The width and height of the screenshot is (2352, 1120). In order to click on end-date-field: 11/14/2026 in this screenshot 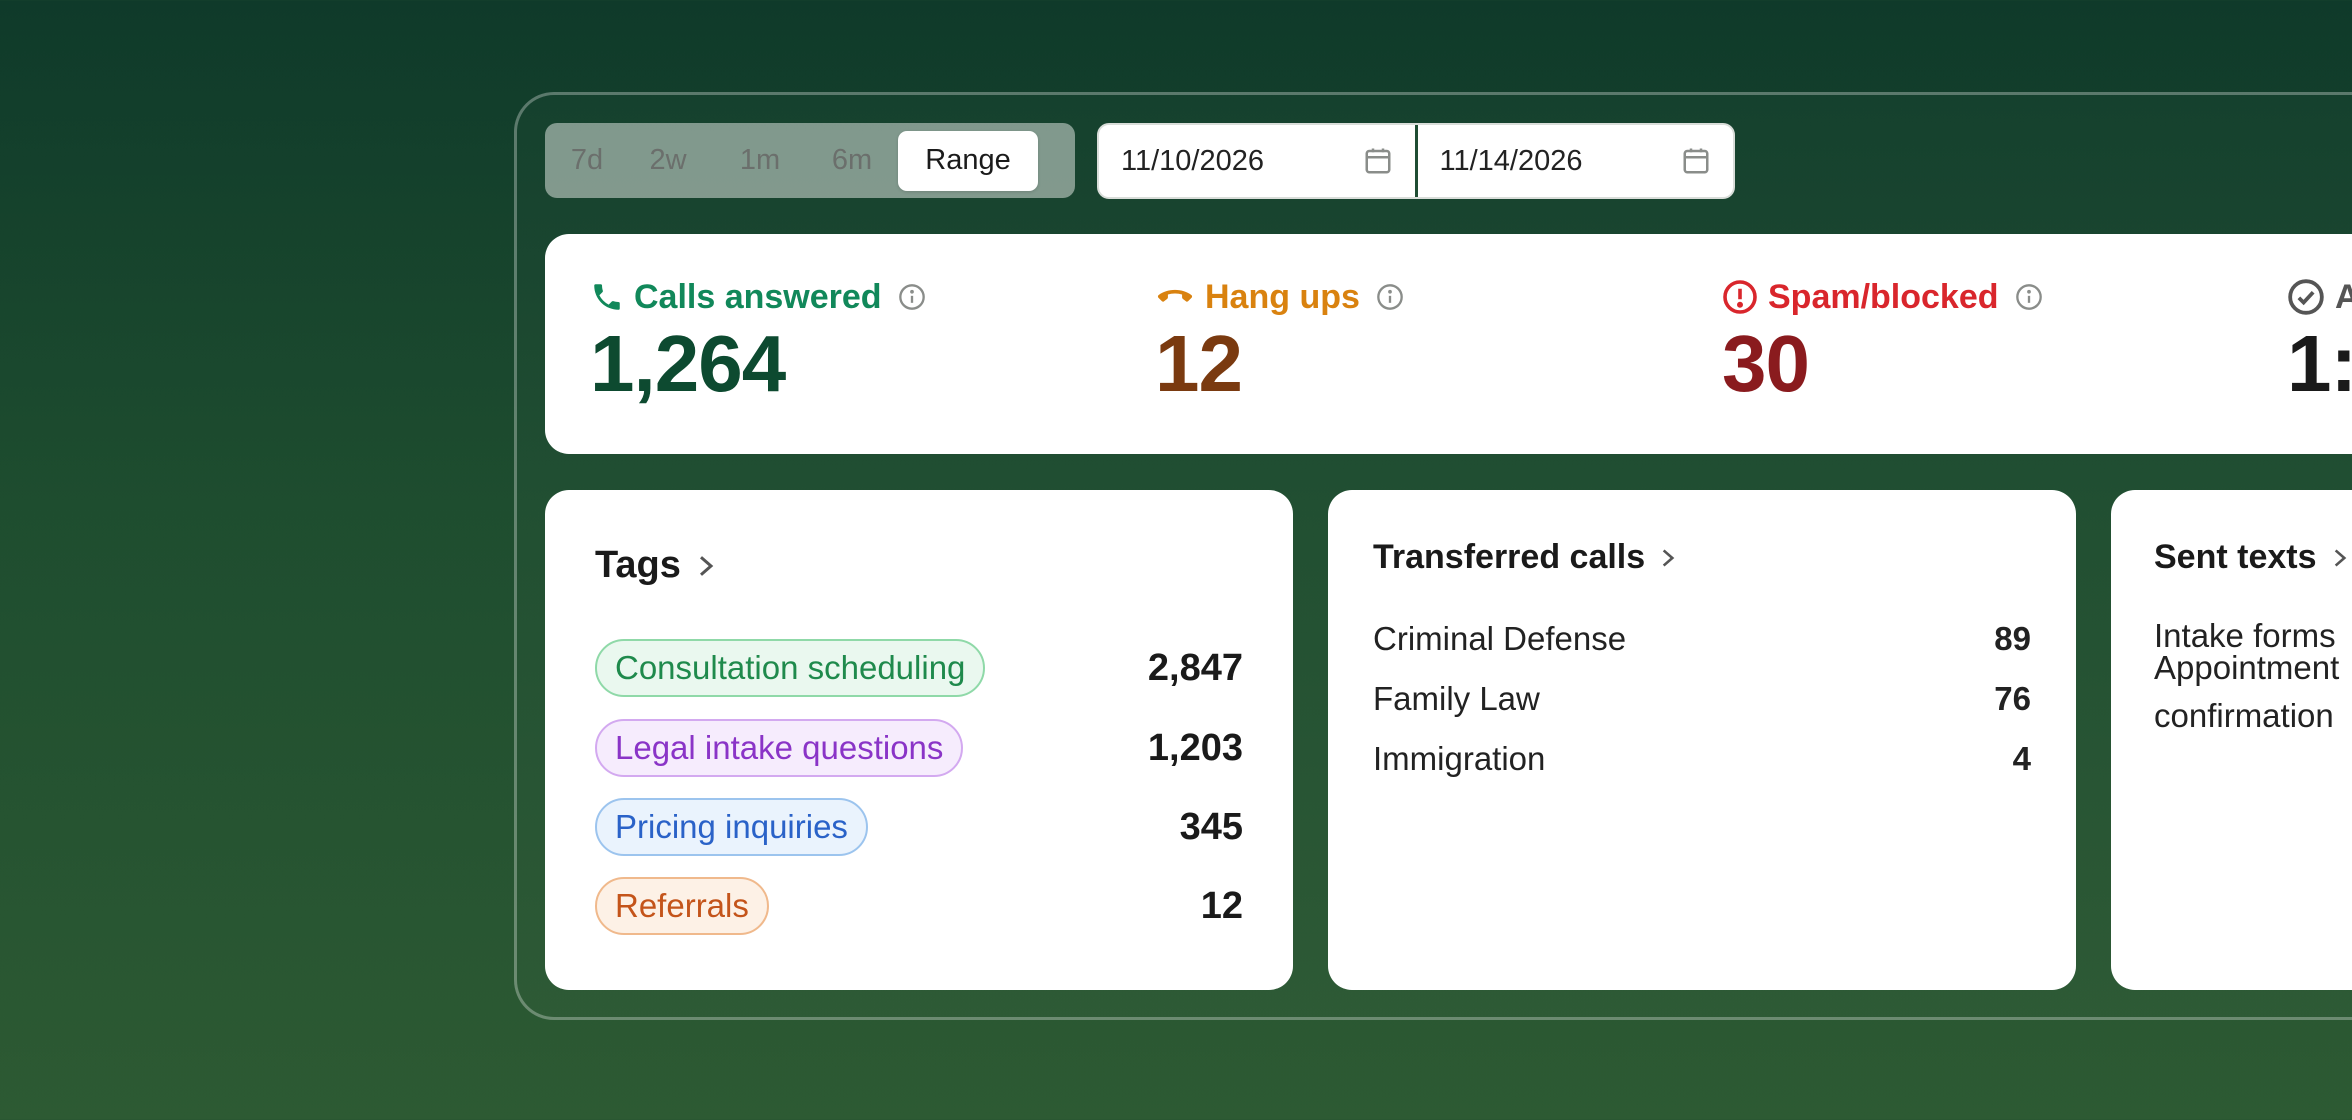, I will do `click(1574, 161)`.